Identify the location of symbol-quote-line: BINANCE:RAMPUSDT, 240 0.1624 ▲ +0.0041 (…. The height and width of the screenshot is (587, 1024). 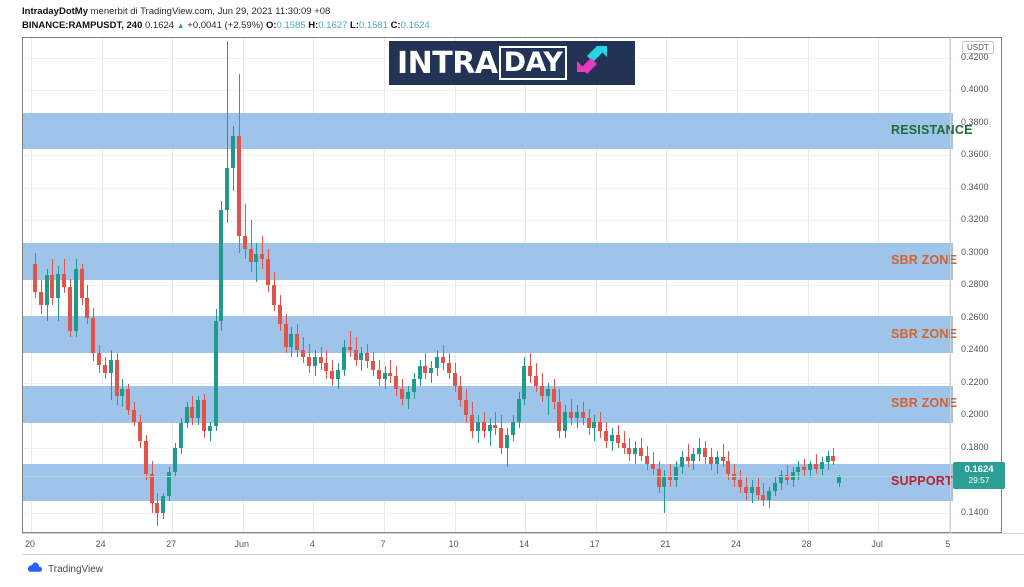
(523, 25).